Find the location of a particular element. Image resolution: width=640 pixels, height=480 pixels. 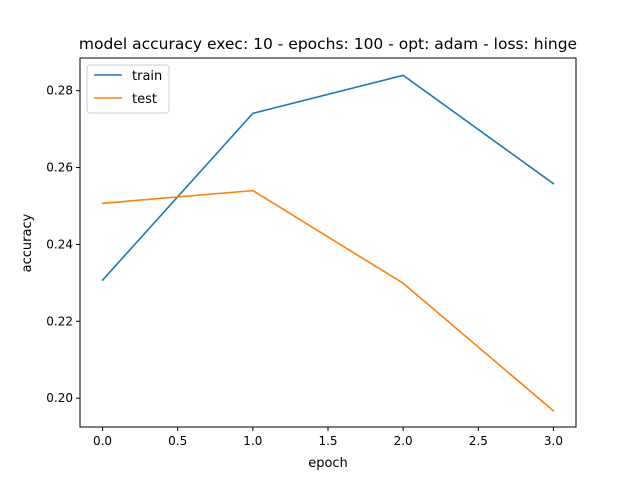

y-tick-label: 0.22 is located at coordinates (59, 321).